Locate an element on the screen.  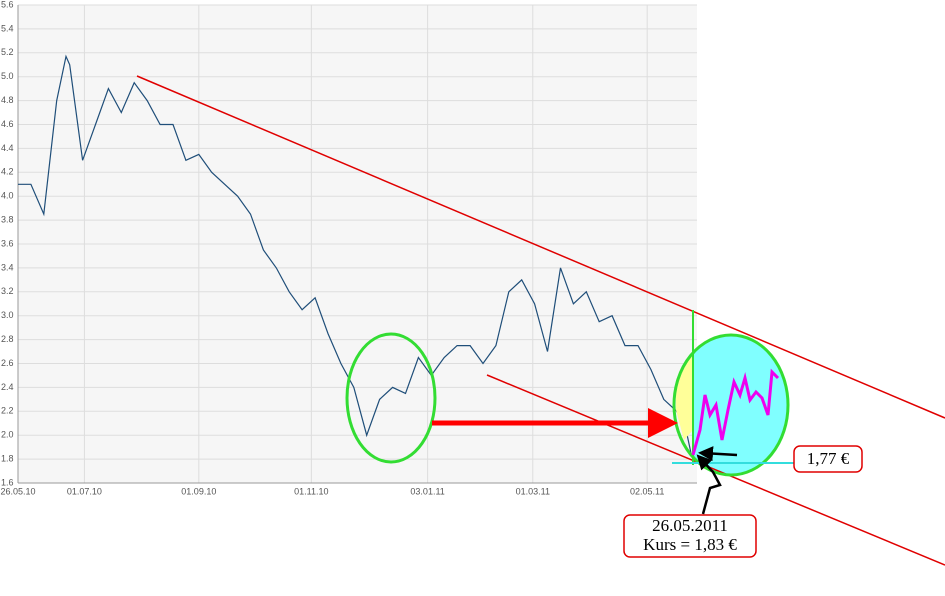
annotation: 1,77 € is located at coordinates (828, 458).